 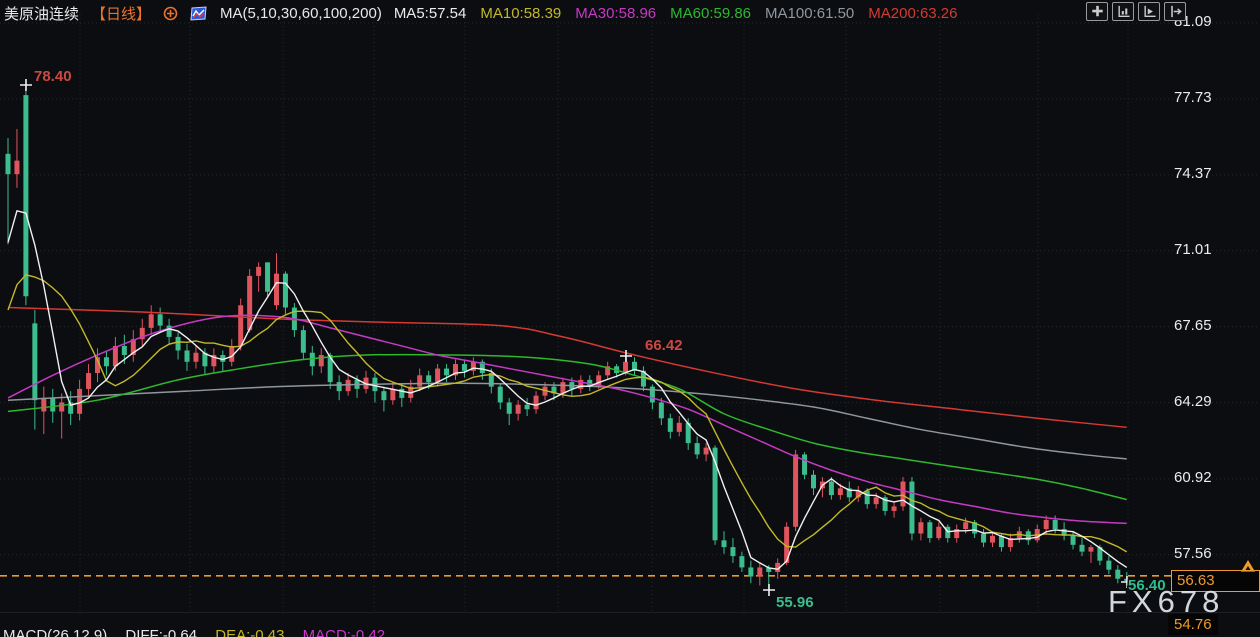 I want to click on ma-value-label: MA200:63.26, so click(x=913, y=13).